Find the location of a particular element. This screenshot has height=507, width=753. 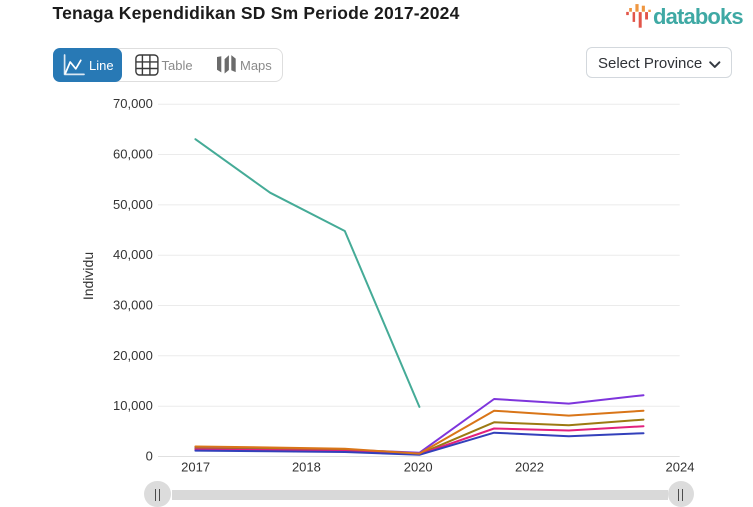

svg-text: 2022 is located at coordinates (529, 467).